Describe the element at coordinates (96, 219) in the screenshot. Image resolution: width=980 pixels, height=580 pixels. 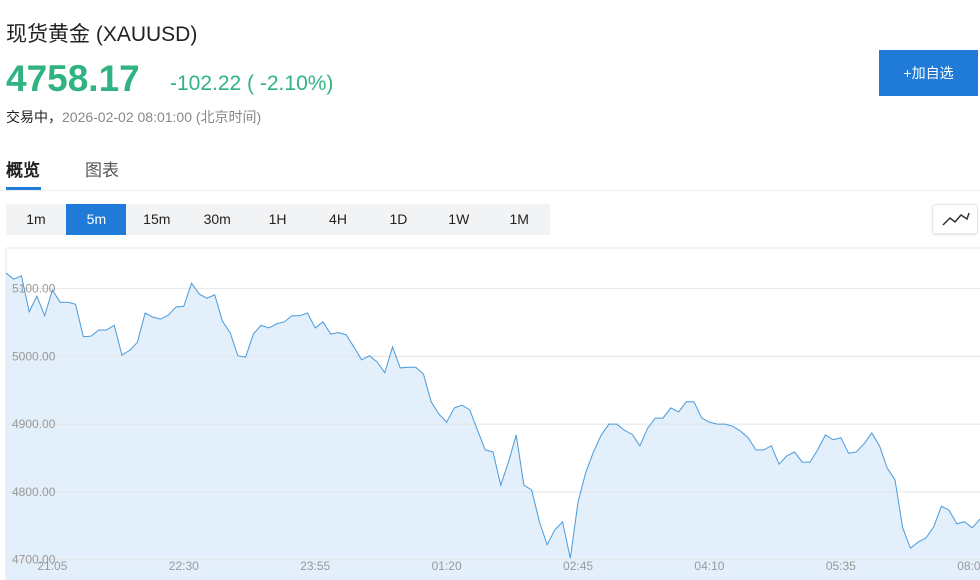
I see `period-button: 5m` at that location.